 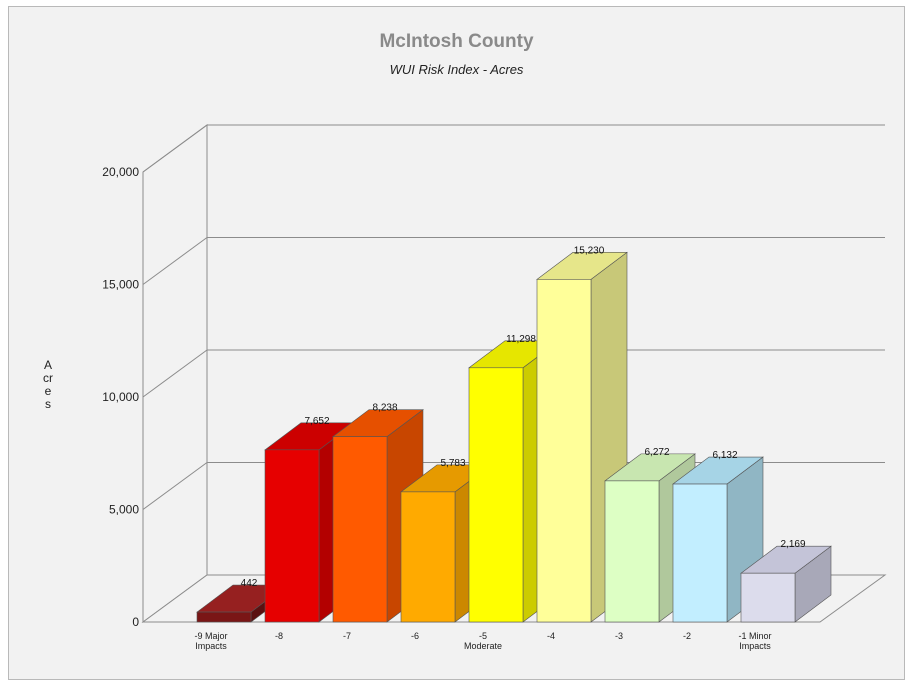 I want to click on value-label: 7,652, so click(x=316, y=421).